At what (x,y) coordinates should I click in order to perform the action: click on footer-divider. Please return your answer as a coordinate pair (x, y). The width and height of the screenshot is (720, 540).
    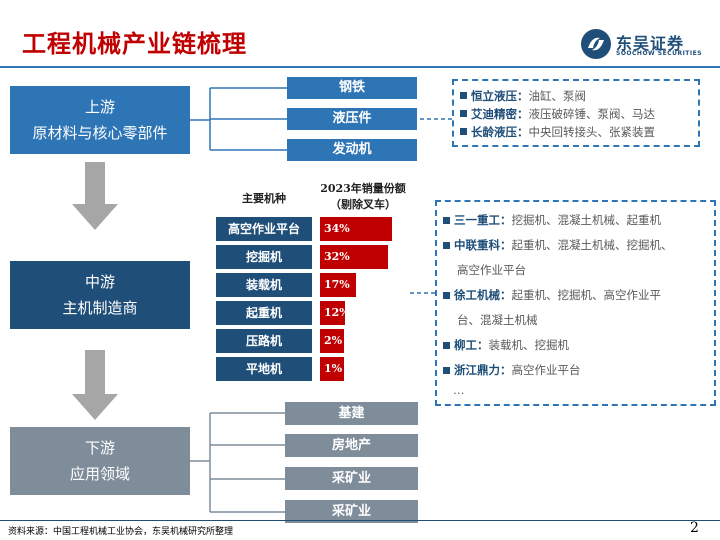
    Looking at the image, I should click on (360, 520).